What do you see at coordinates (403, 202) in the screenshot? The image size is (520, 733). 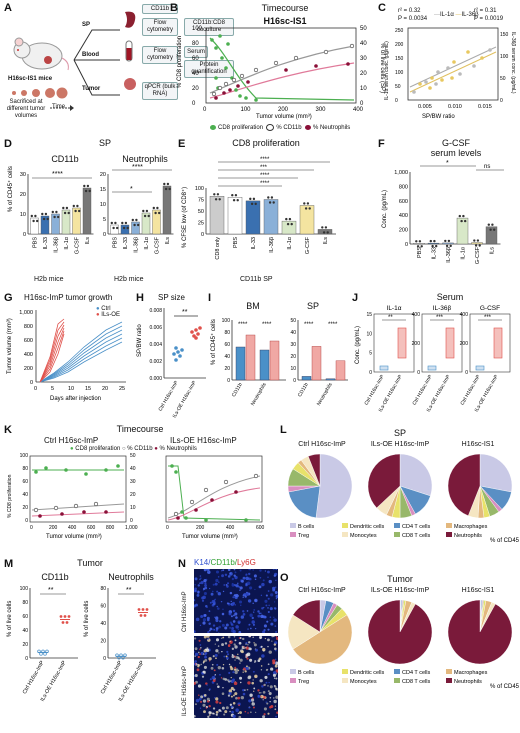 I see `f-ytick: 600` at bounding box center [403, 202].